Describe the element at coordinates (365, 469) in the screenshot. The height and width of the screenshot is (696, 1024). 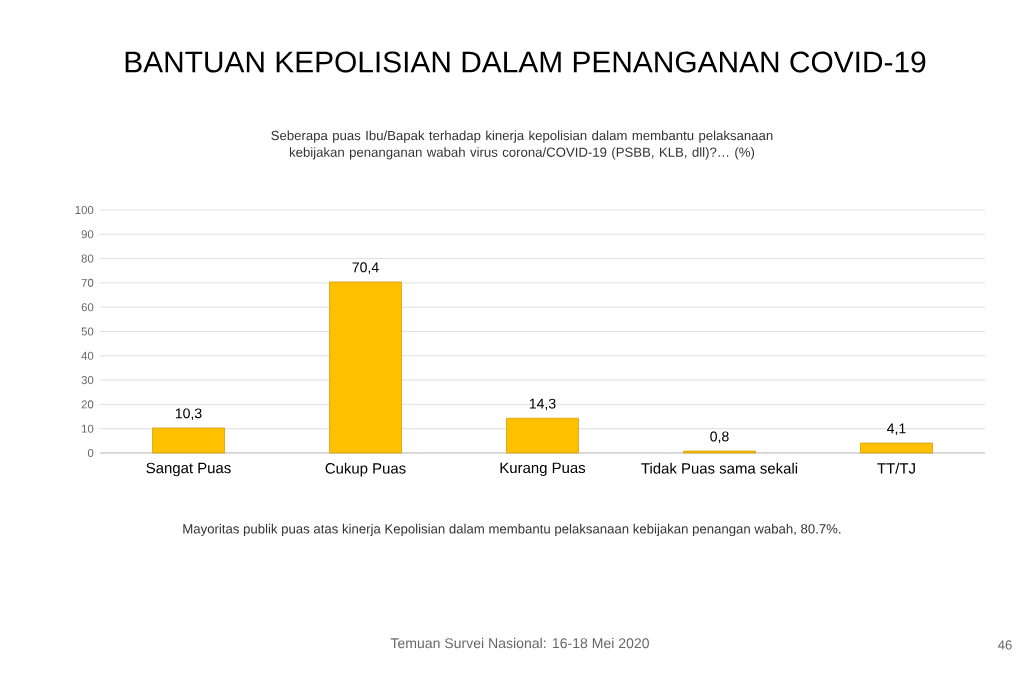
I see `x-tick-label: Cukup Puas` at that location.